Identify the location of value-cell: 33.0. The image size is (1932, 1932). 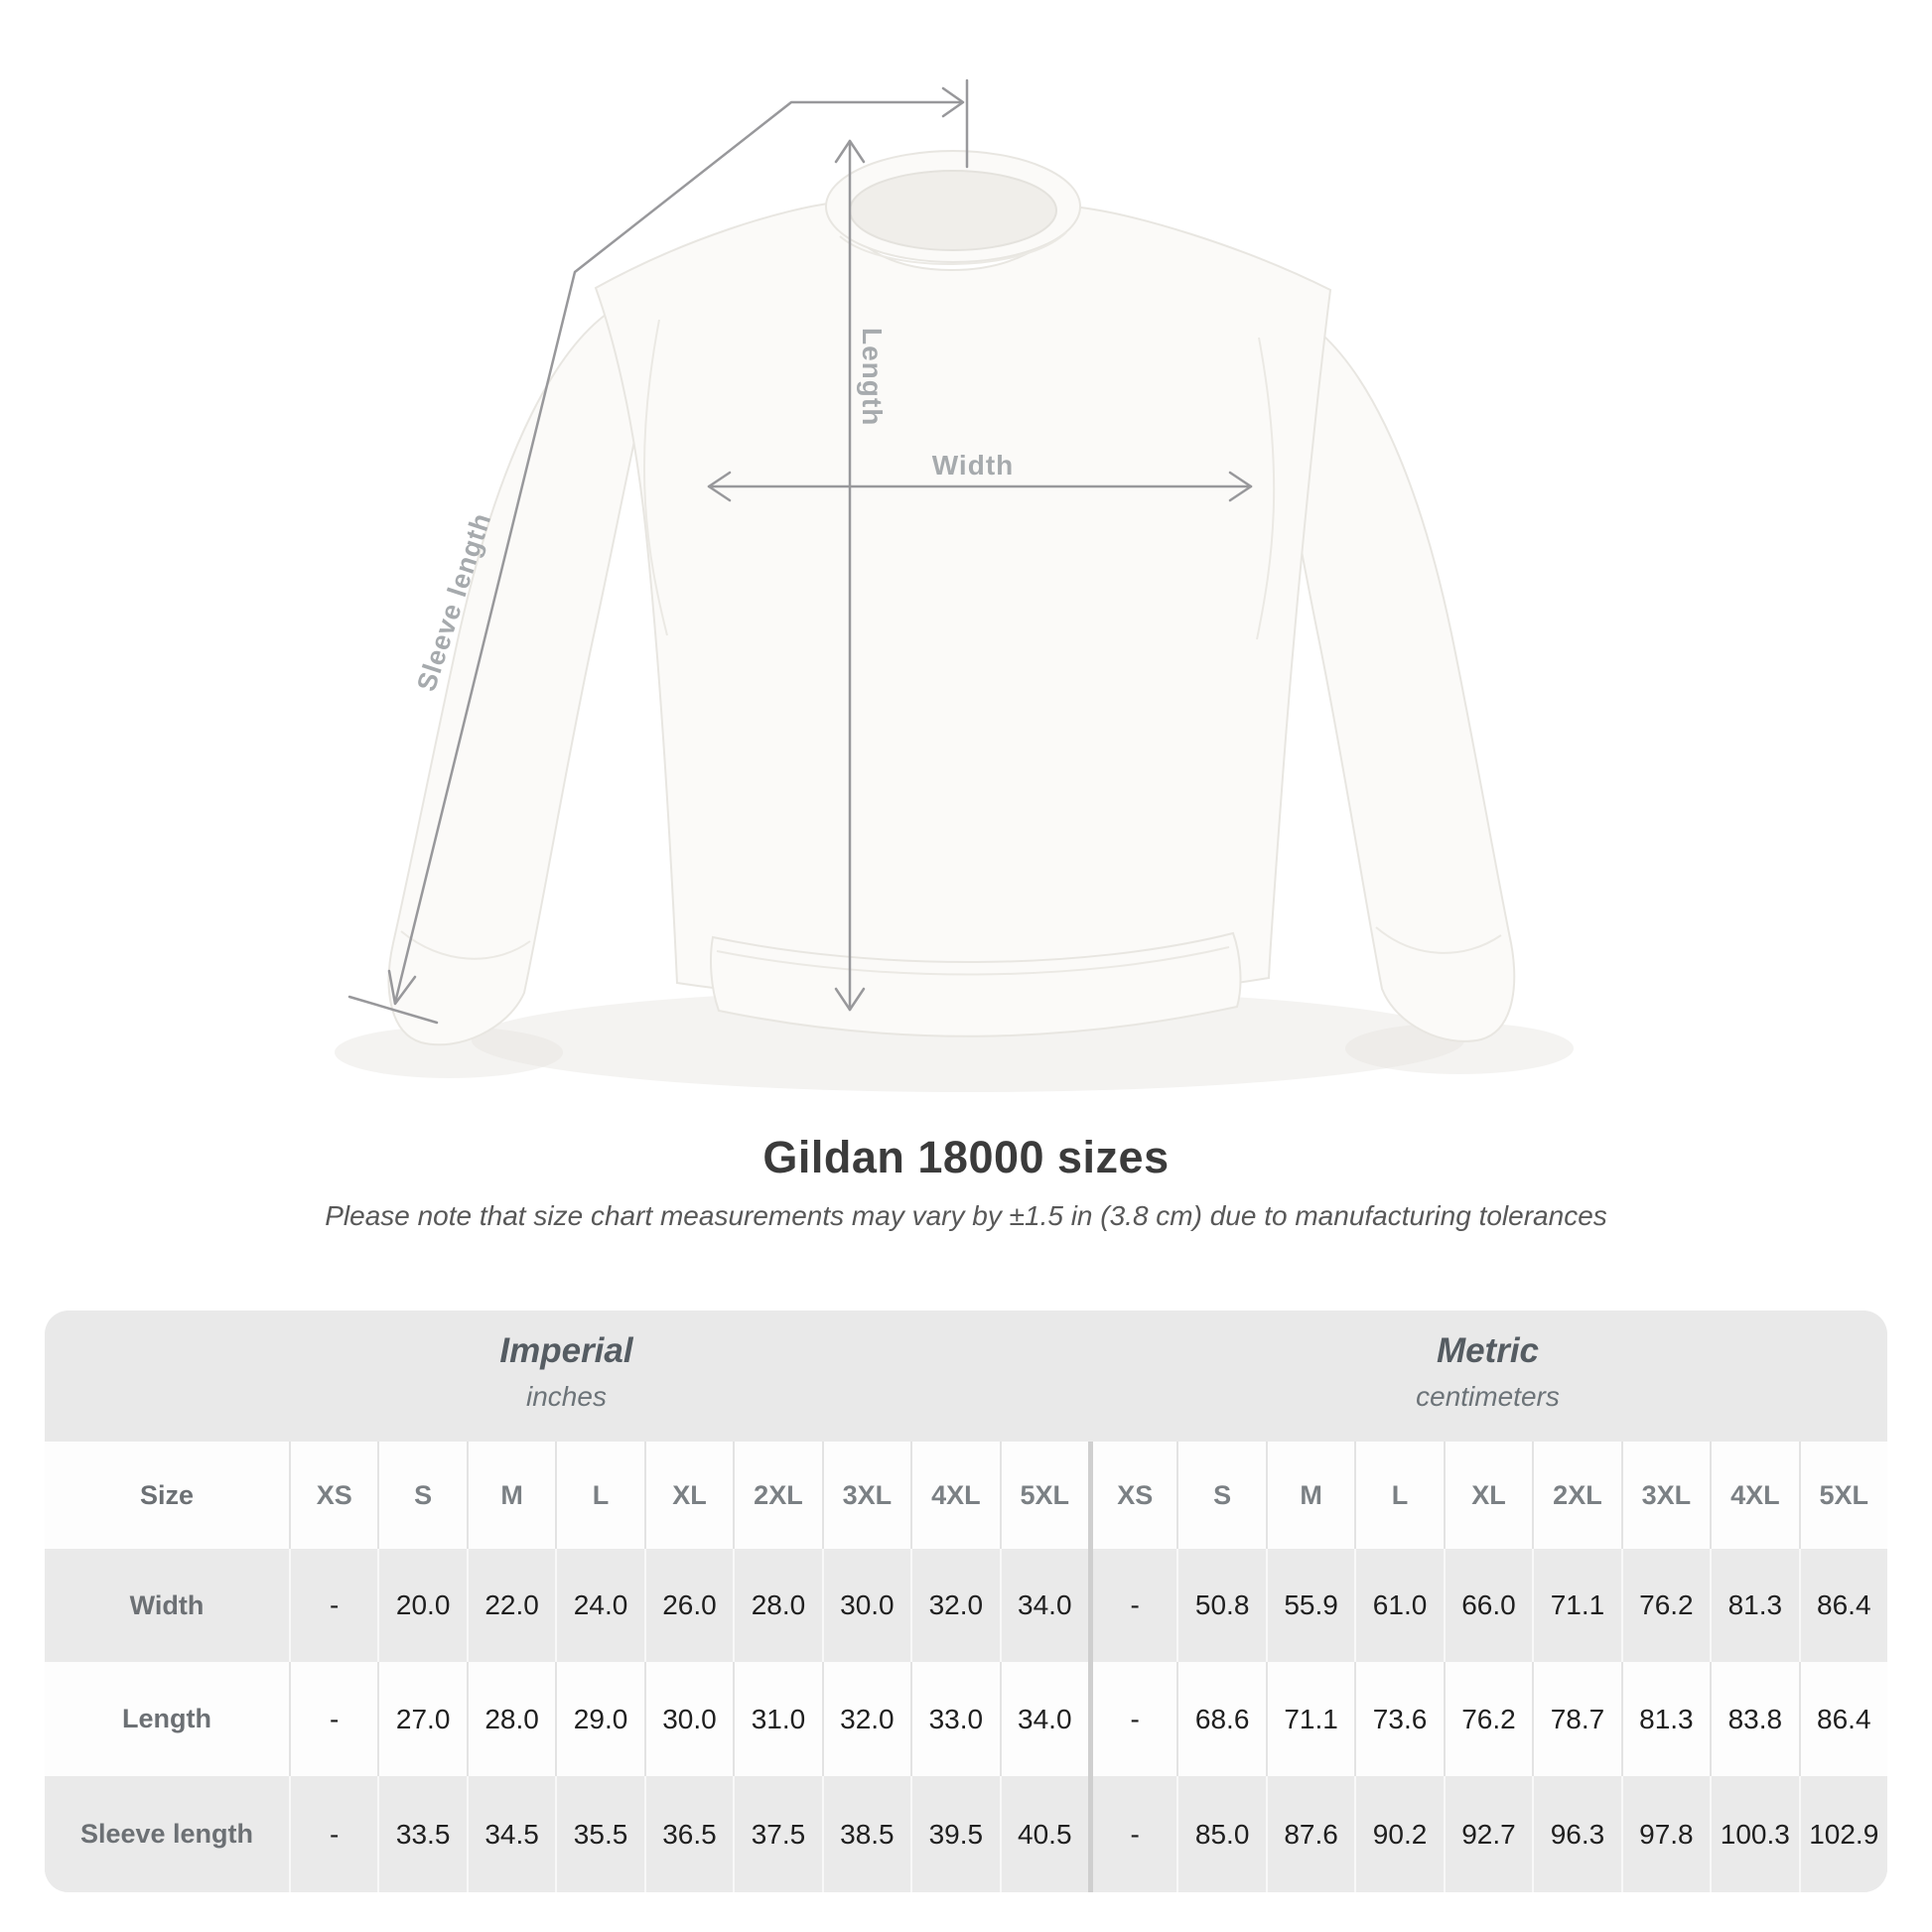
(955, 1719).